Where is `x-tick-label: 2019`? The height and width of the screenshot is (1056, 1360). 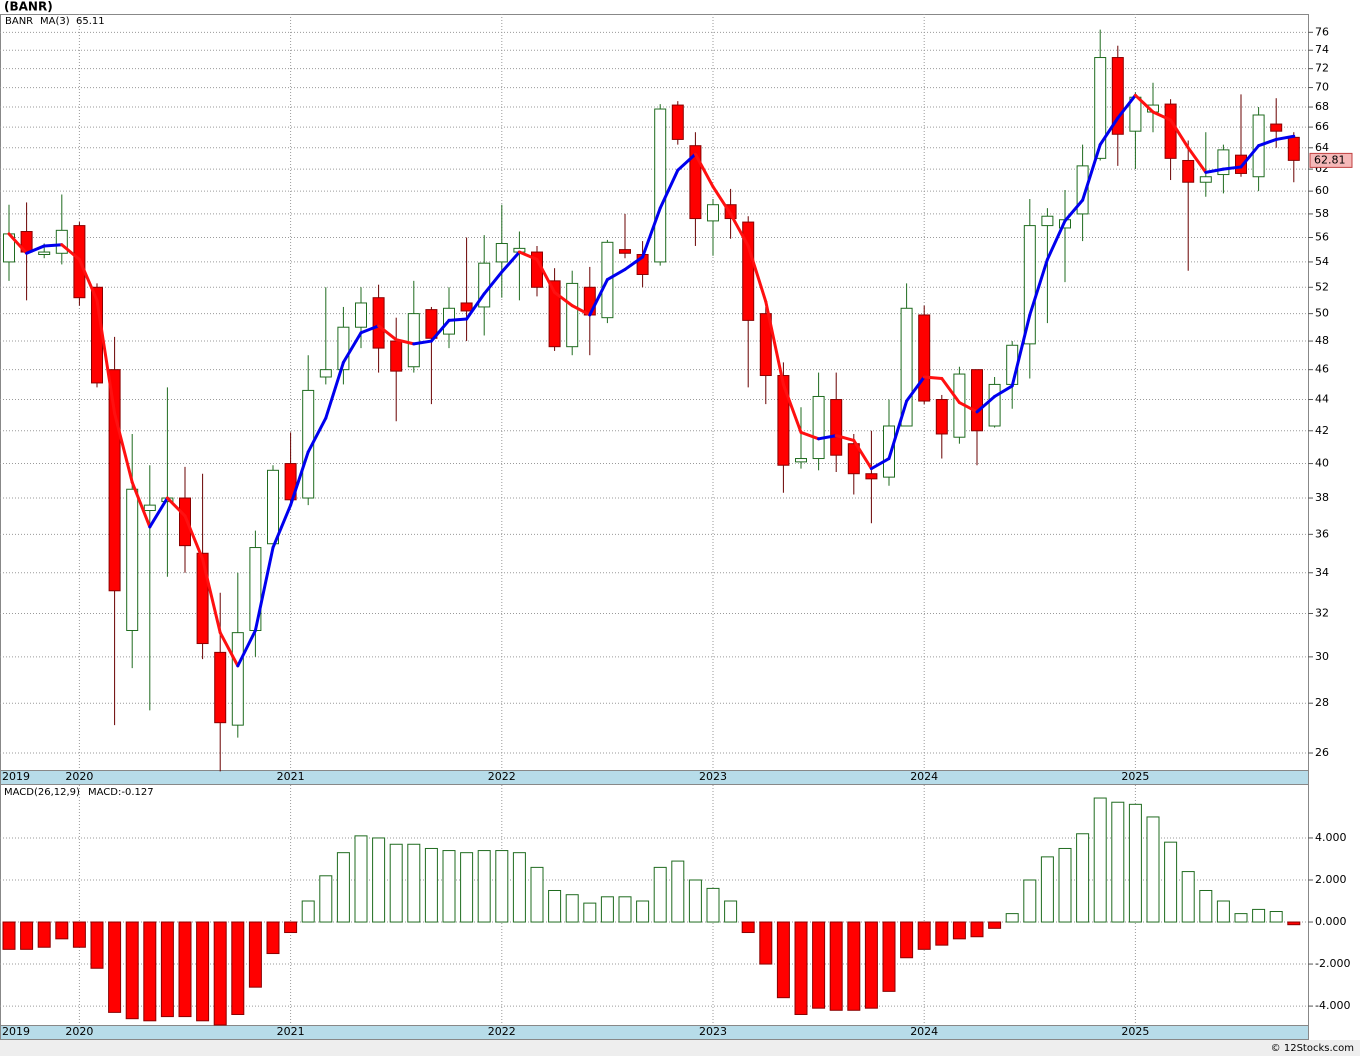 x-tick-label: 2019 is located at coordinates (16, 1031).